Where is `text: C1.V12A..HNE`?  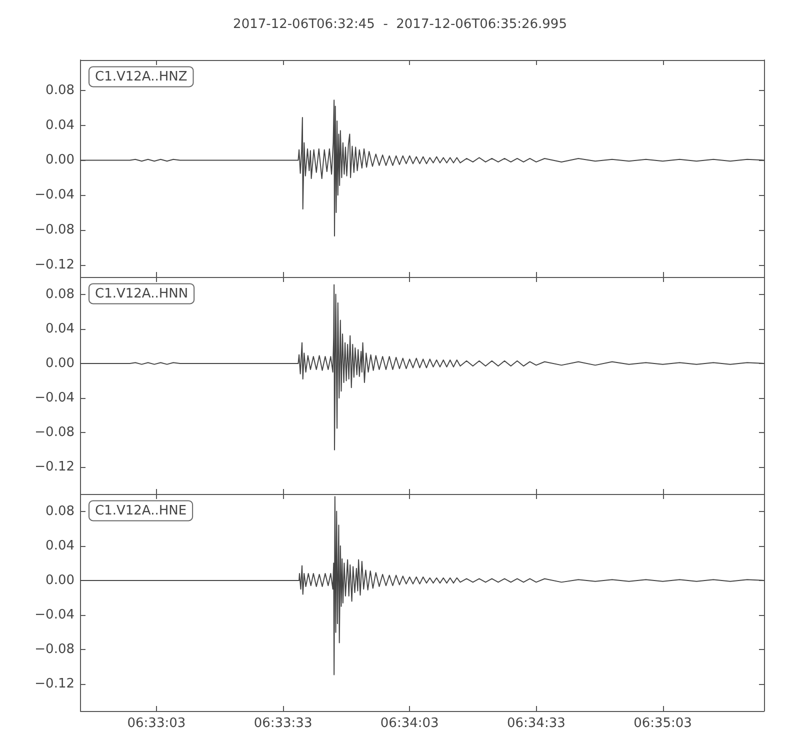
text: C1.V12A..HNE is located at coordinates (141, 511).